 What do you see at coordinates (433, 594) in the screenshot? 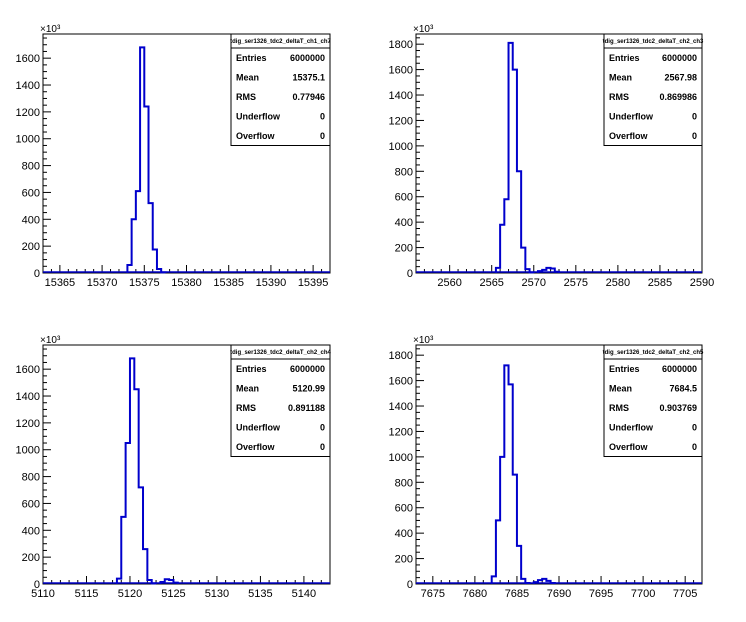
I see `x-tick-label: 7675` at bounding box center [433, 594].